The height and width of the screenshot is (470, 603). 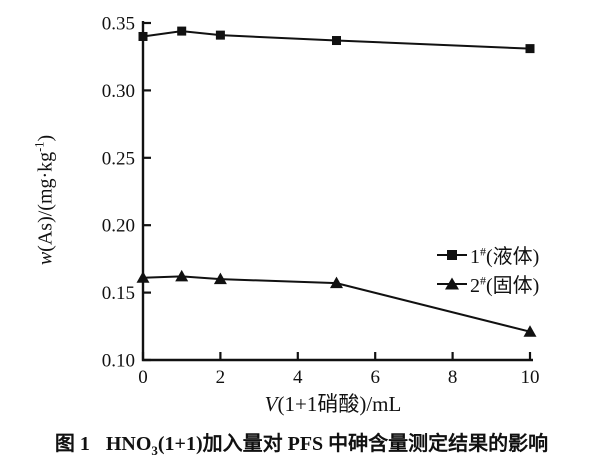 I want to click on caption-formula: HNO3, so click(x=131, y=445).